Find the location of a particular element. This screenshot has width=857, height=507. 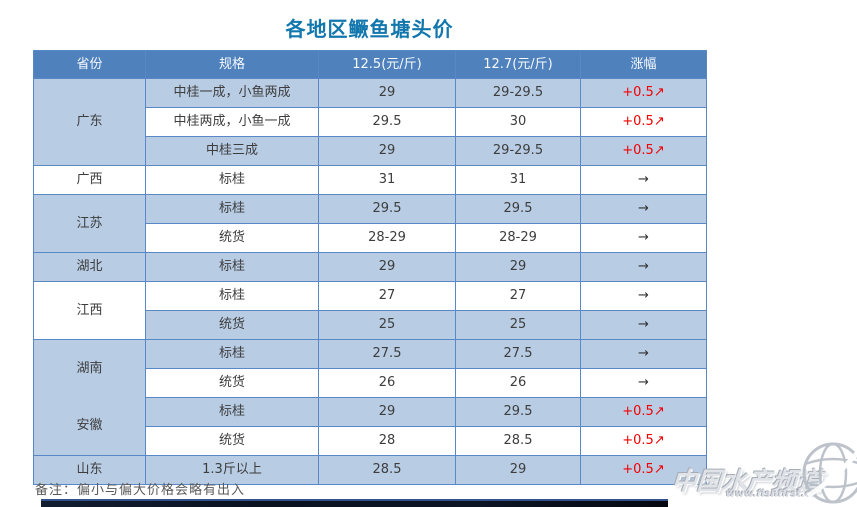

watermark-url: www.fishfirst.cn is located at coordinates (772, 494).